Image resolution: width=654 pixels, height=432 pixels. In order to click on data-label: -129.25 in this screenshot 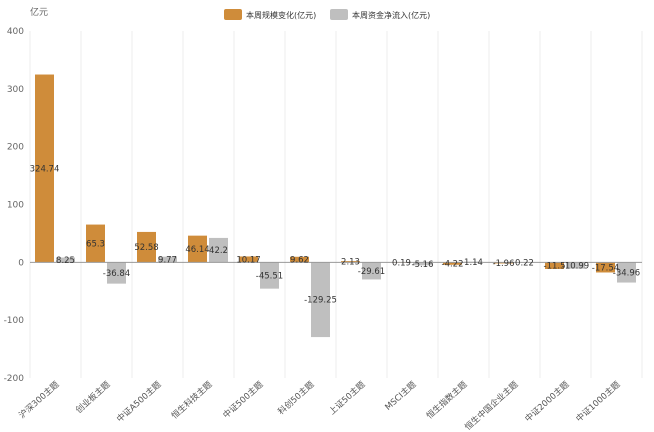, I will do `click(320, 301)`.